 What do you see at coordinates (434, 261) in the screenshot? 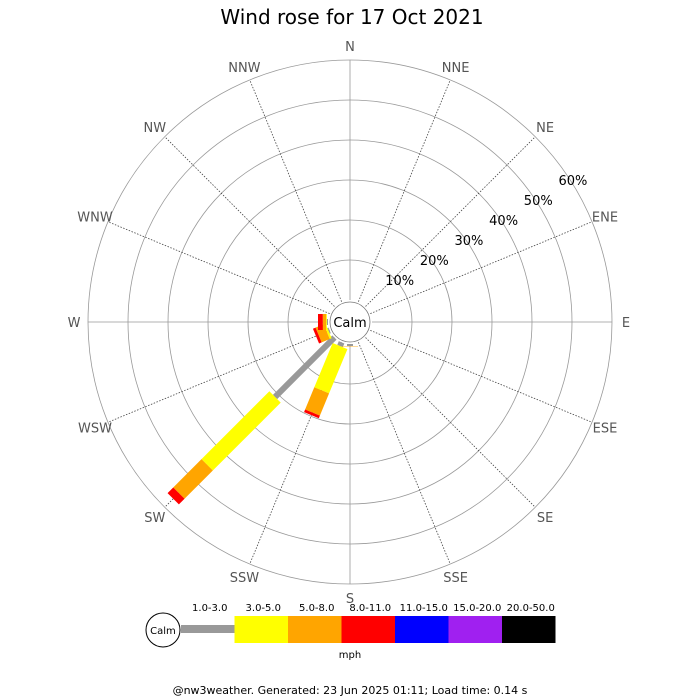
I see `tick-label-2: 20%` at bounding box center [434, 261].